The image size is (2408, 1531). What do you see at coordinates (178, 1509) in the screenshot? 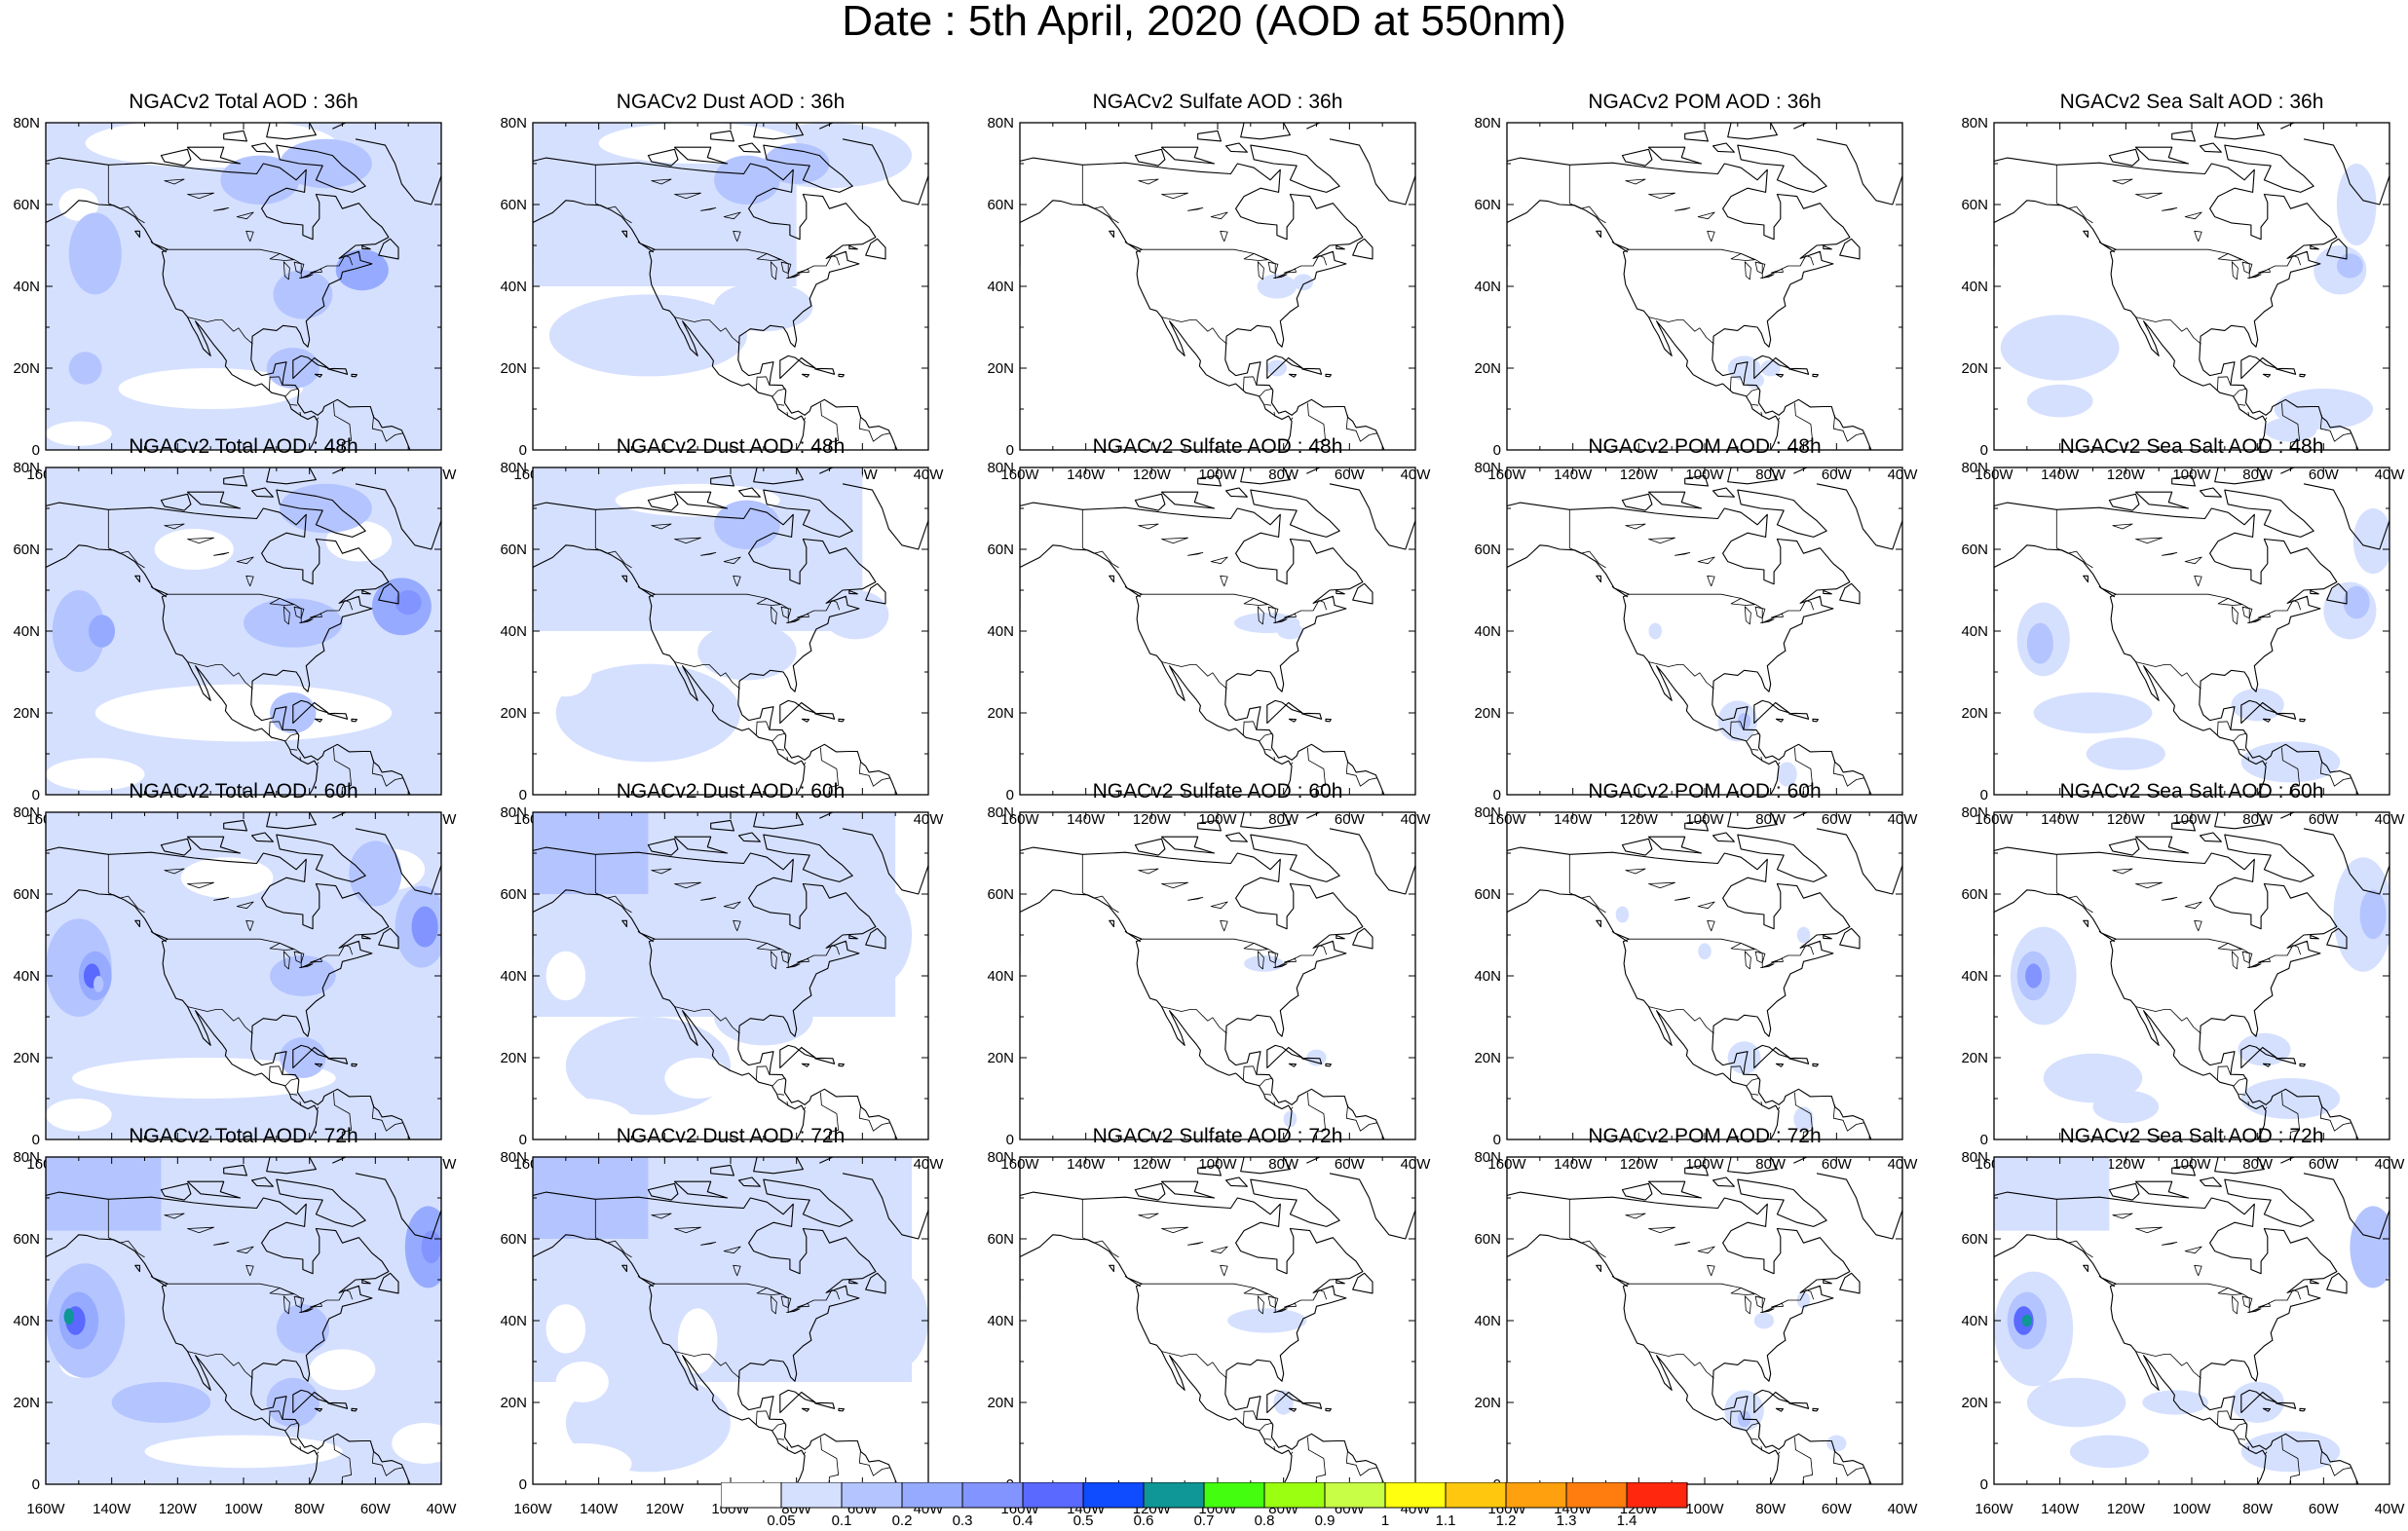
I see `x-tick-label: 120W` at bounding box center [178, 1509].